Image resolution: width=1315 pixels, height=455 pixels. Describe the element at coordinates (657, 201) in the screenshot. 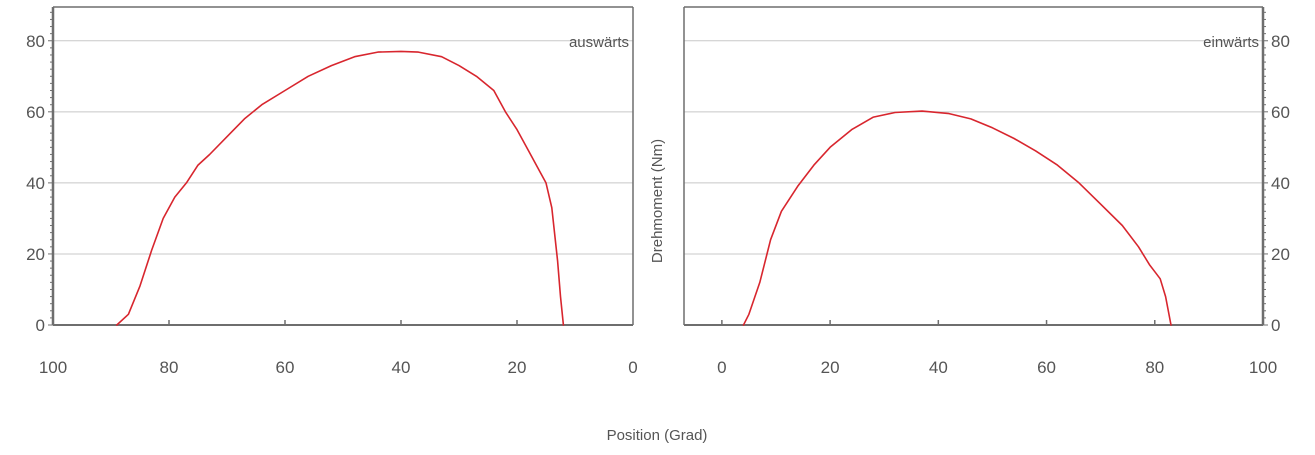

I see `y-axis-title: Drehmoment (Nm)` at that location.